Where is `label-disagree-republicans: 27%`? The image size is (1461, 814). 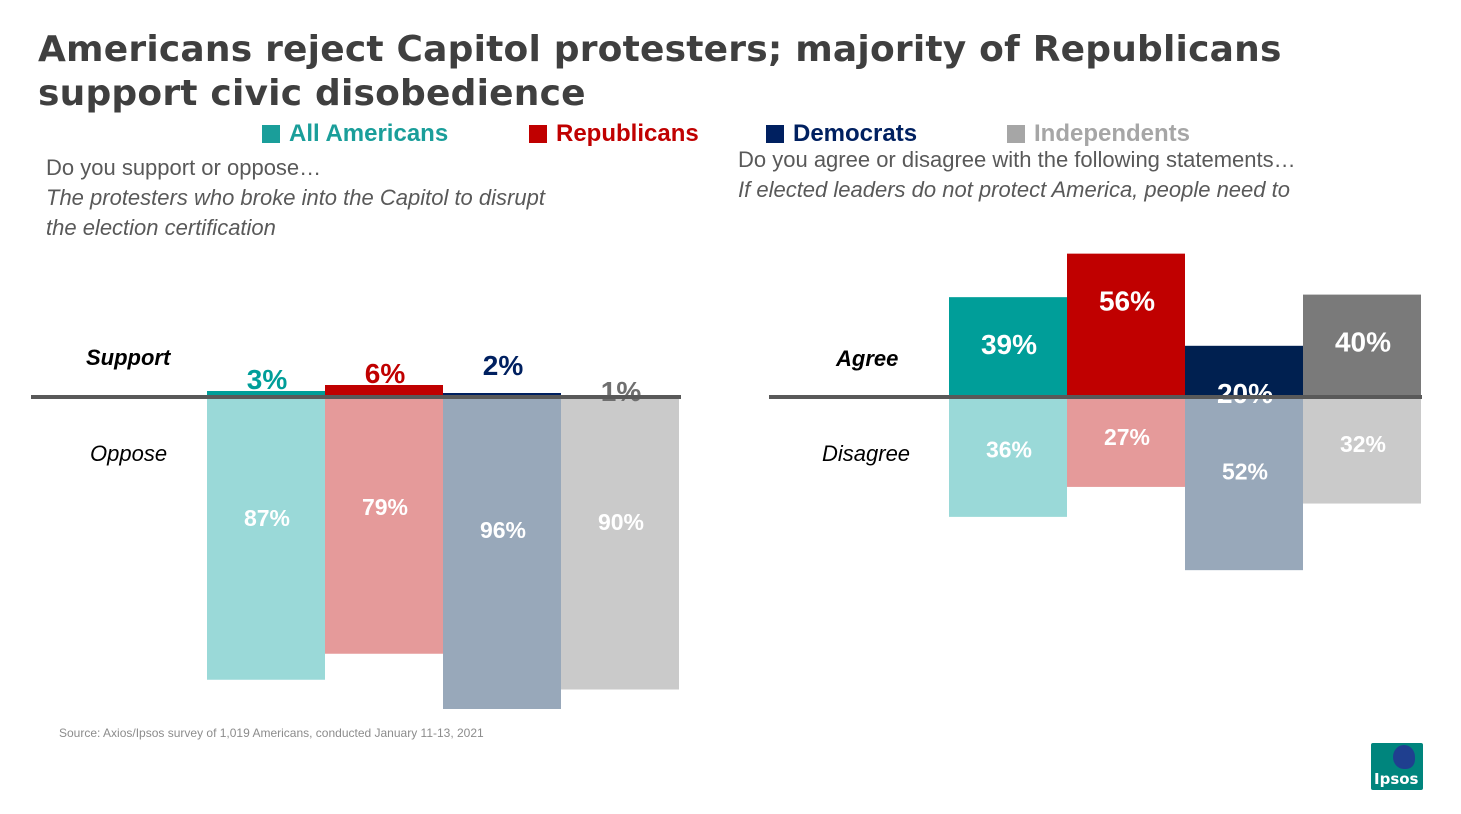
label-disagree-republicans: 27% is located at coordinates (1127, 437).